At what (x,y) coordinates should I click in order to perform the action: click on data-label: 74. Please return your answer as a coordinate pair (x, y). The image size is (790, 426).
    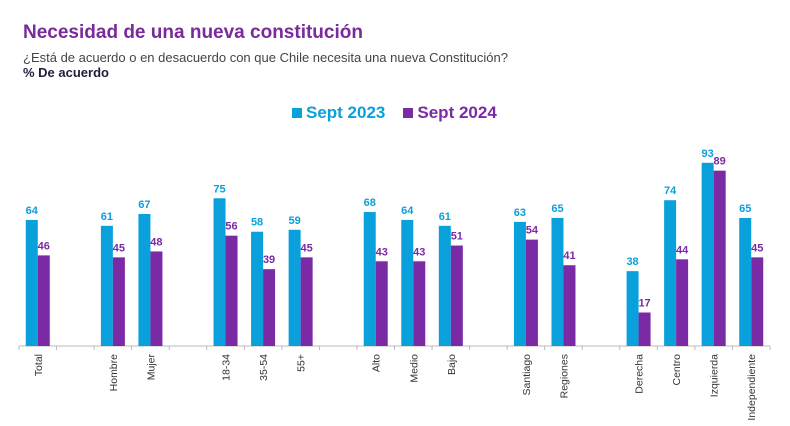
    Looking at the image, I should click on (670, 191).